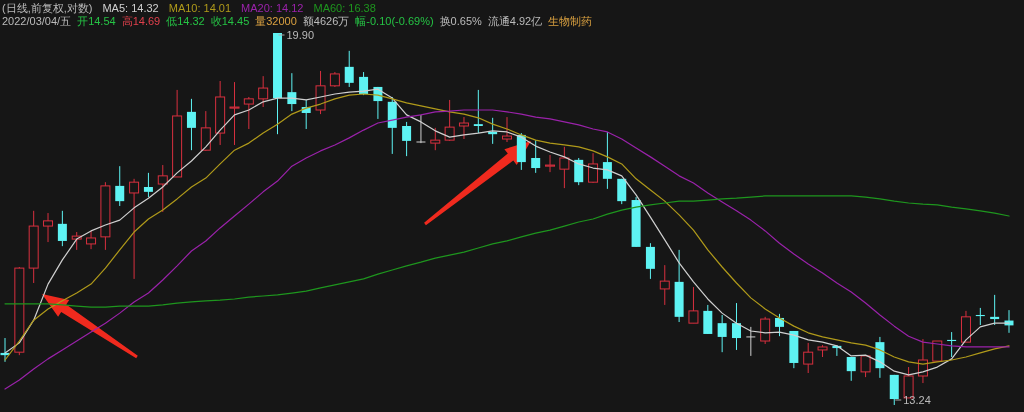 The height and width of the screenshot is (412, 1024). I want to click on text: 换0.65%, so click(460, 21).